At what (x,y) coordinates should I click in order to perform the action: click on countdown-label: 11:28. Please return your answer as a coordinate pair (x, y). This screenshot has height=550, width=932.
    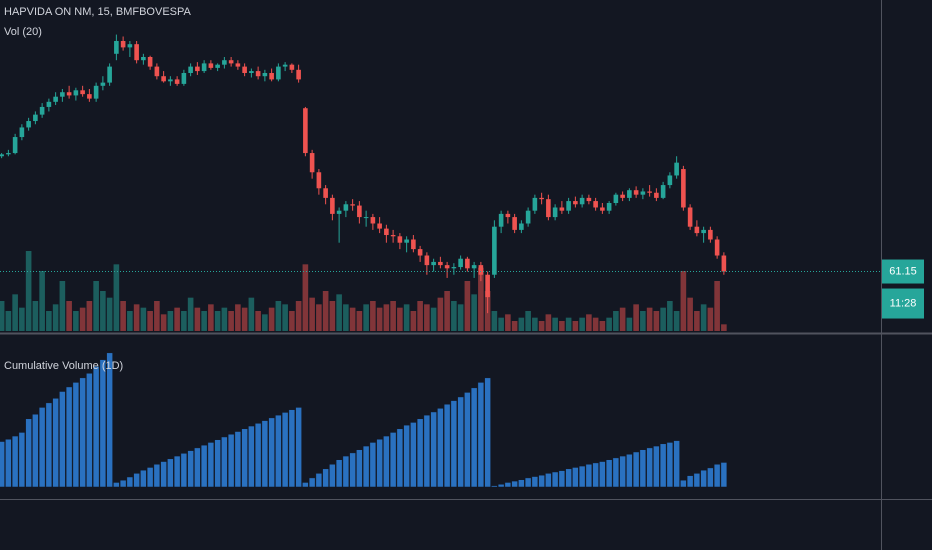
    Looking at the image, I should click on (903, 303).